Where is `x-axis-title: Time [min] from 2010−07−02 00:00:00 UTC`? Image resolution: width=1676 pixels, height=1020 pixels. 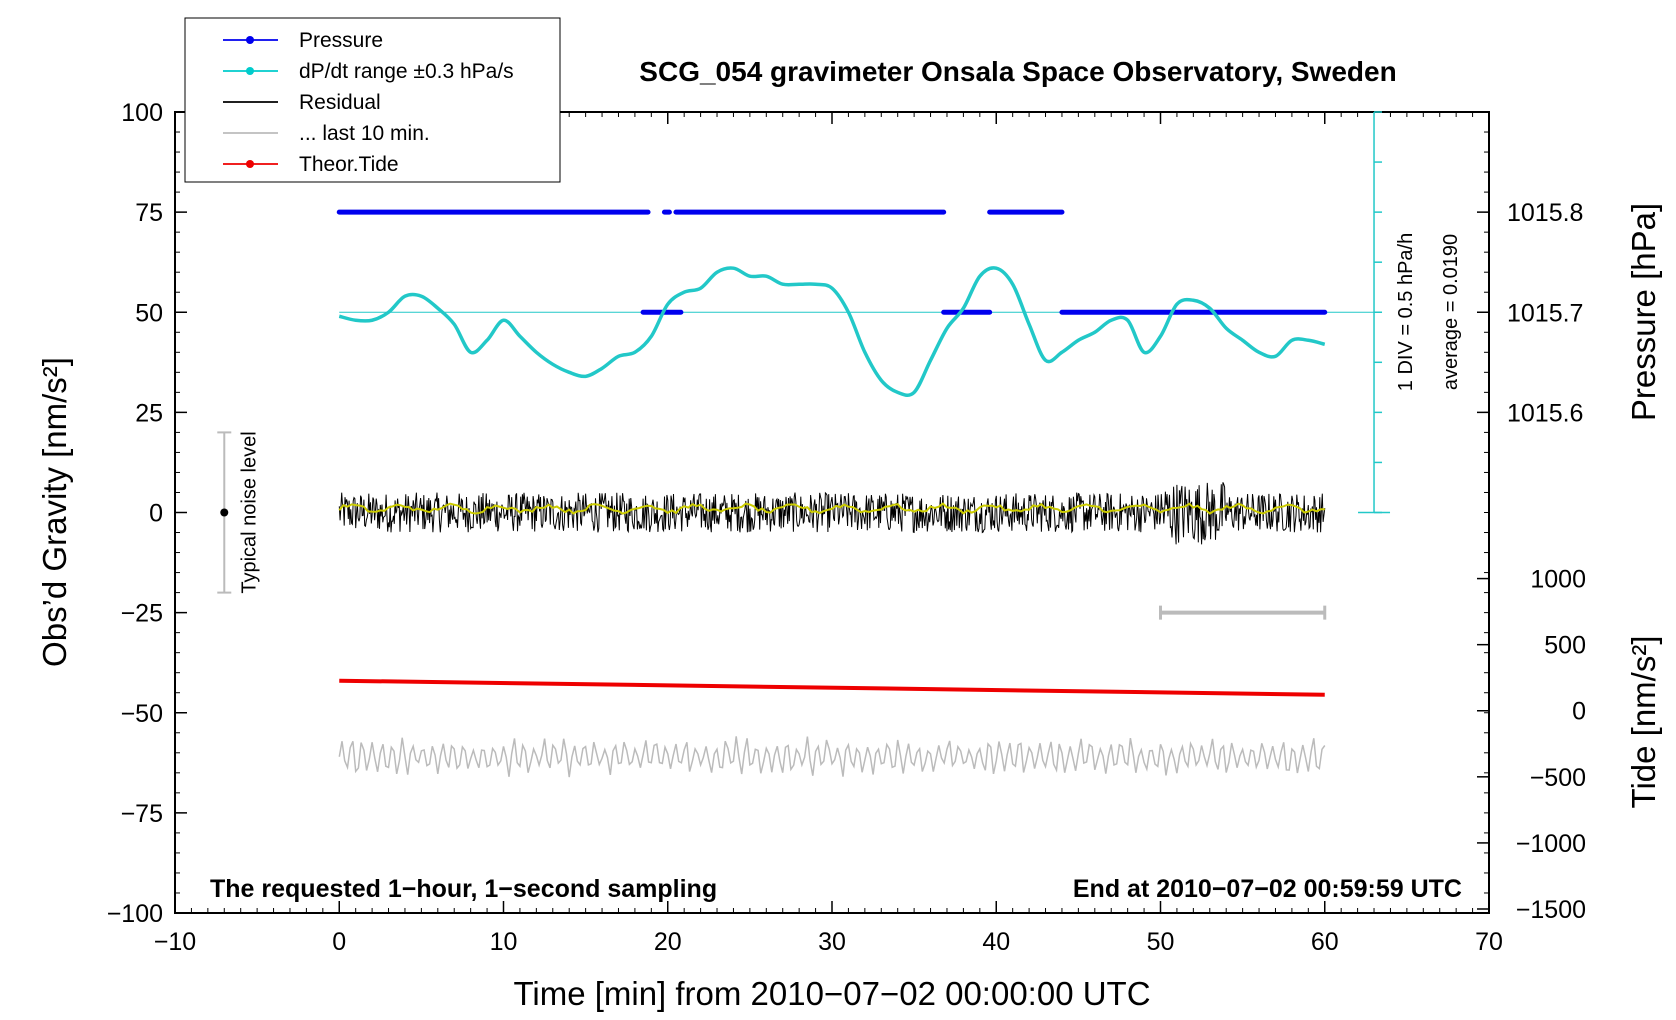
x-axis-title: Time [min] from 2010−07−02 00:00:00 UTC is located at coordinates (831, 993).